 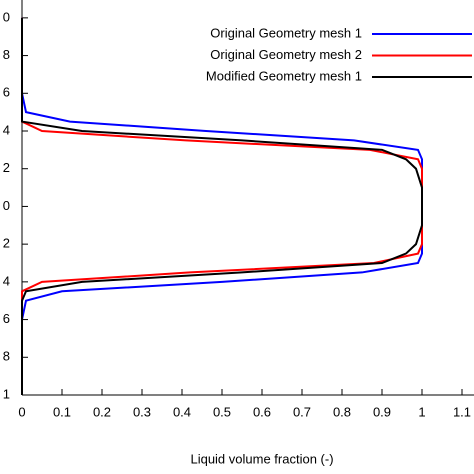 I want to click on x-tick-label: 0.8, so click(x=342, y=411).